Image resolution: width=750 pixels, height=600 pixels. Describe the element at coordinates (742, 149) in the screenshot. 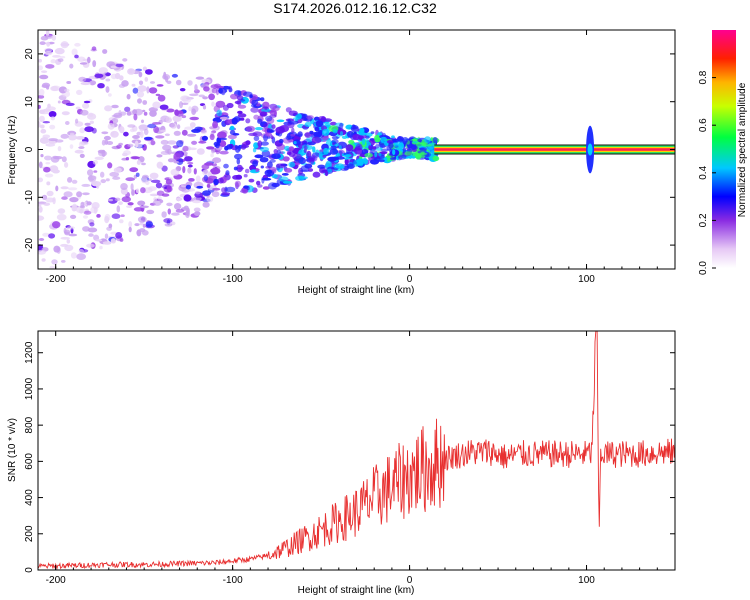

I see `colorbar-label: Normalized spectral amplitude` at that location.